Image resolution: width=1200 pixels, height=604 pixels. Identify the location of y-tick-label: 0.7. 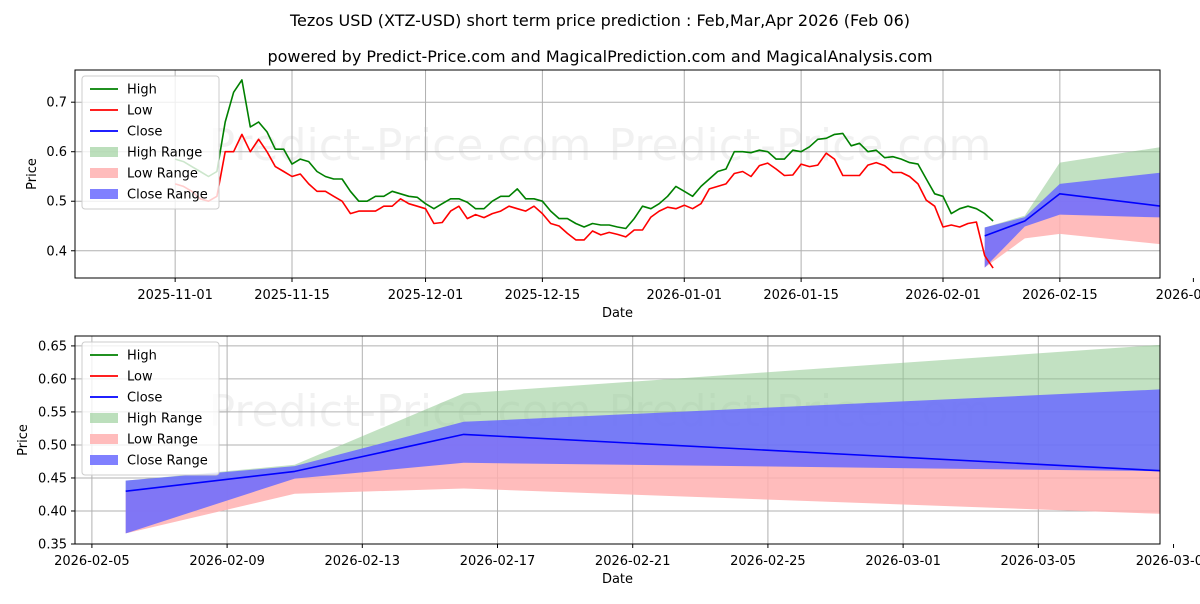
(56, 103).